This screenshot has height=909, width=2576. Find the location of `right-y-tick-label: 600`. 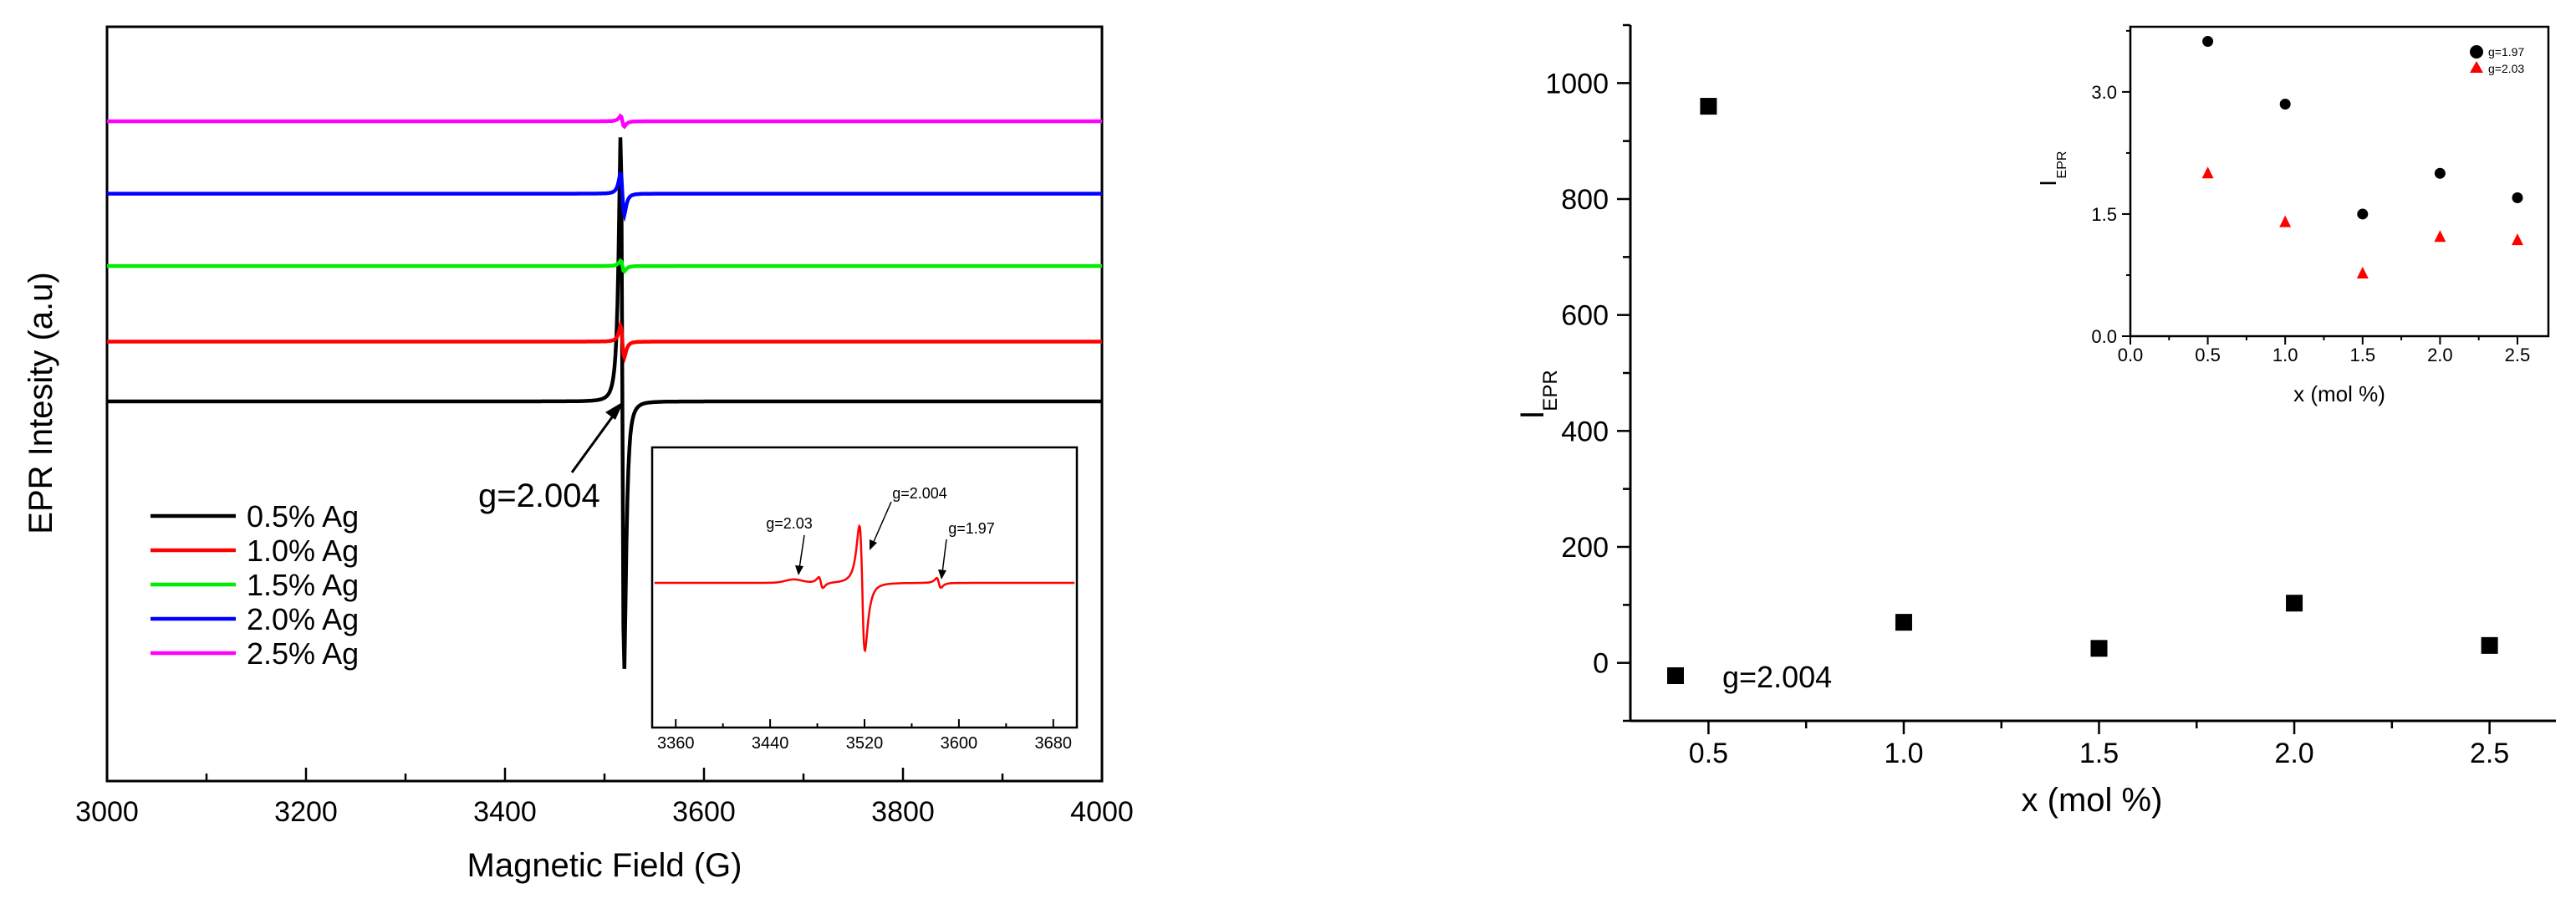

right-y-tick-label: 600 is located at coordinates (1585, 316).